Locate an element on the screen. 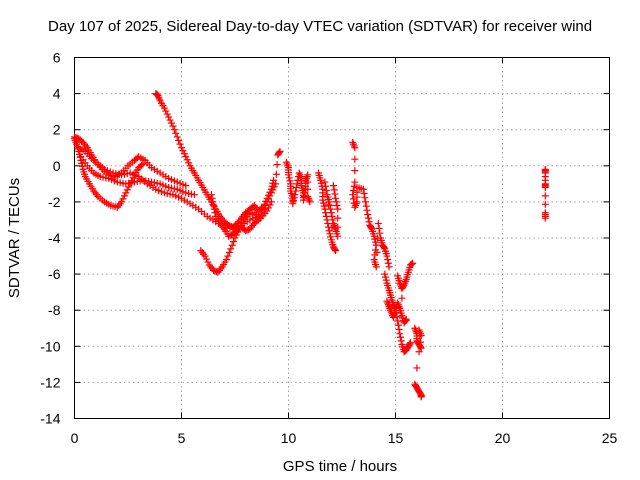  x-tick-label: 20 is located at coordinates (503, 438).